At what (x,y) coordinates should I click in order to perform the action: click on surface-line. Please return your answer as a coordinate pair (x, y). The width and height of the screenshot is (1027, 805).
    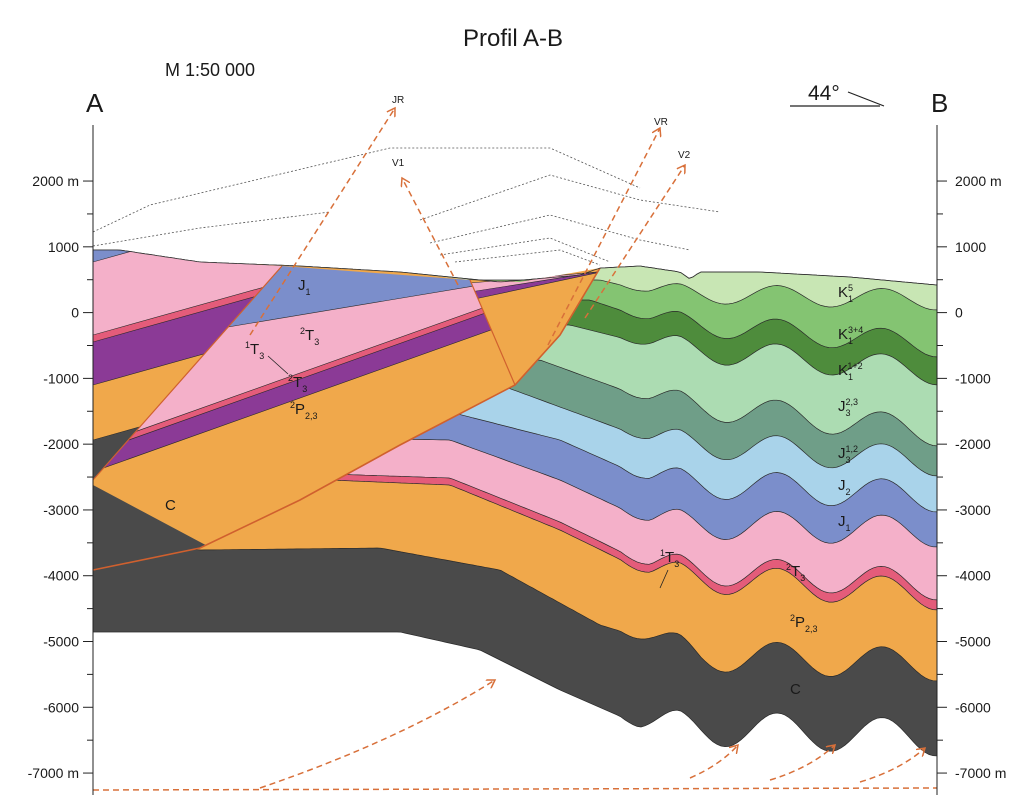
    Looking at the image, I should click on (515, 267).